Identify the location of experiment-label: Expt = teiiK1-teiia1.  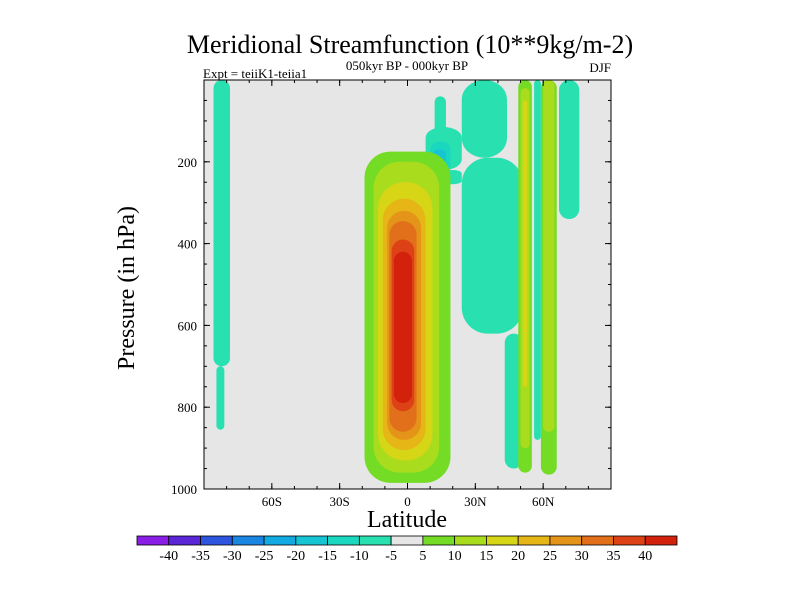
(255, 73).